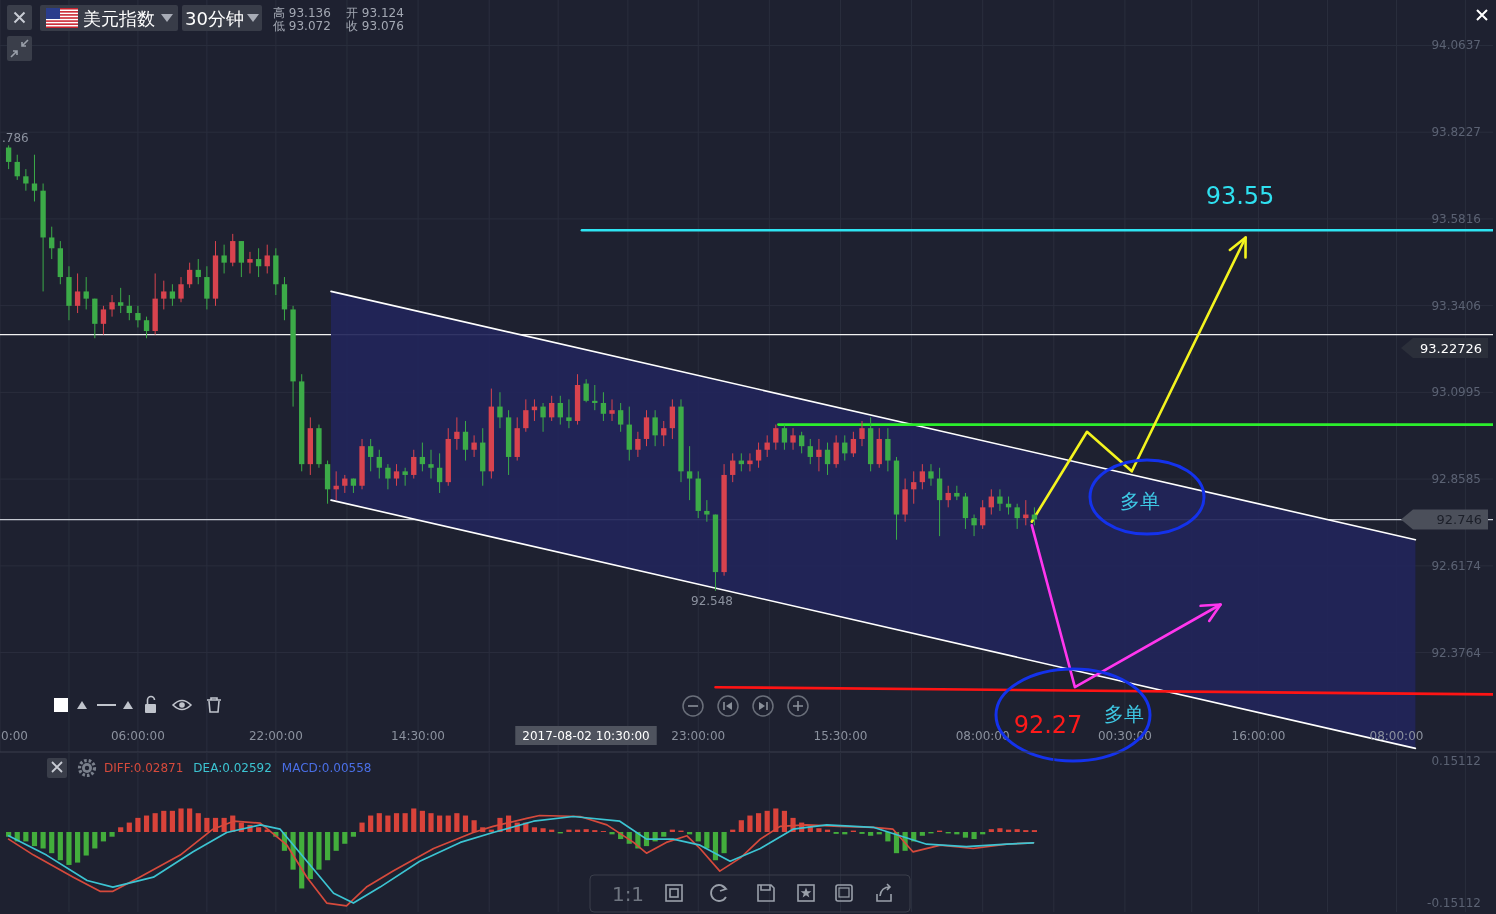 The height and width of the screenshot is (914, 1496). What do you see at coordinates (375, 13) in the screenshot?
I see `annotation: 开 93.124` at bounding box center [375, 13].